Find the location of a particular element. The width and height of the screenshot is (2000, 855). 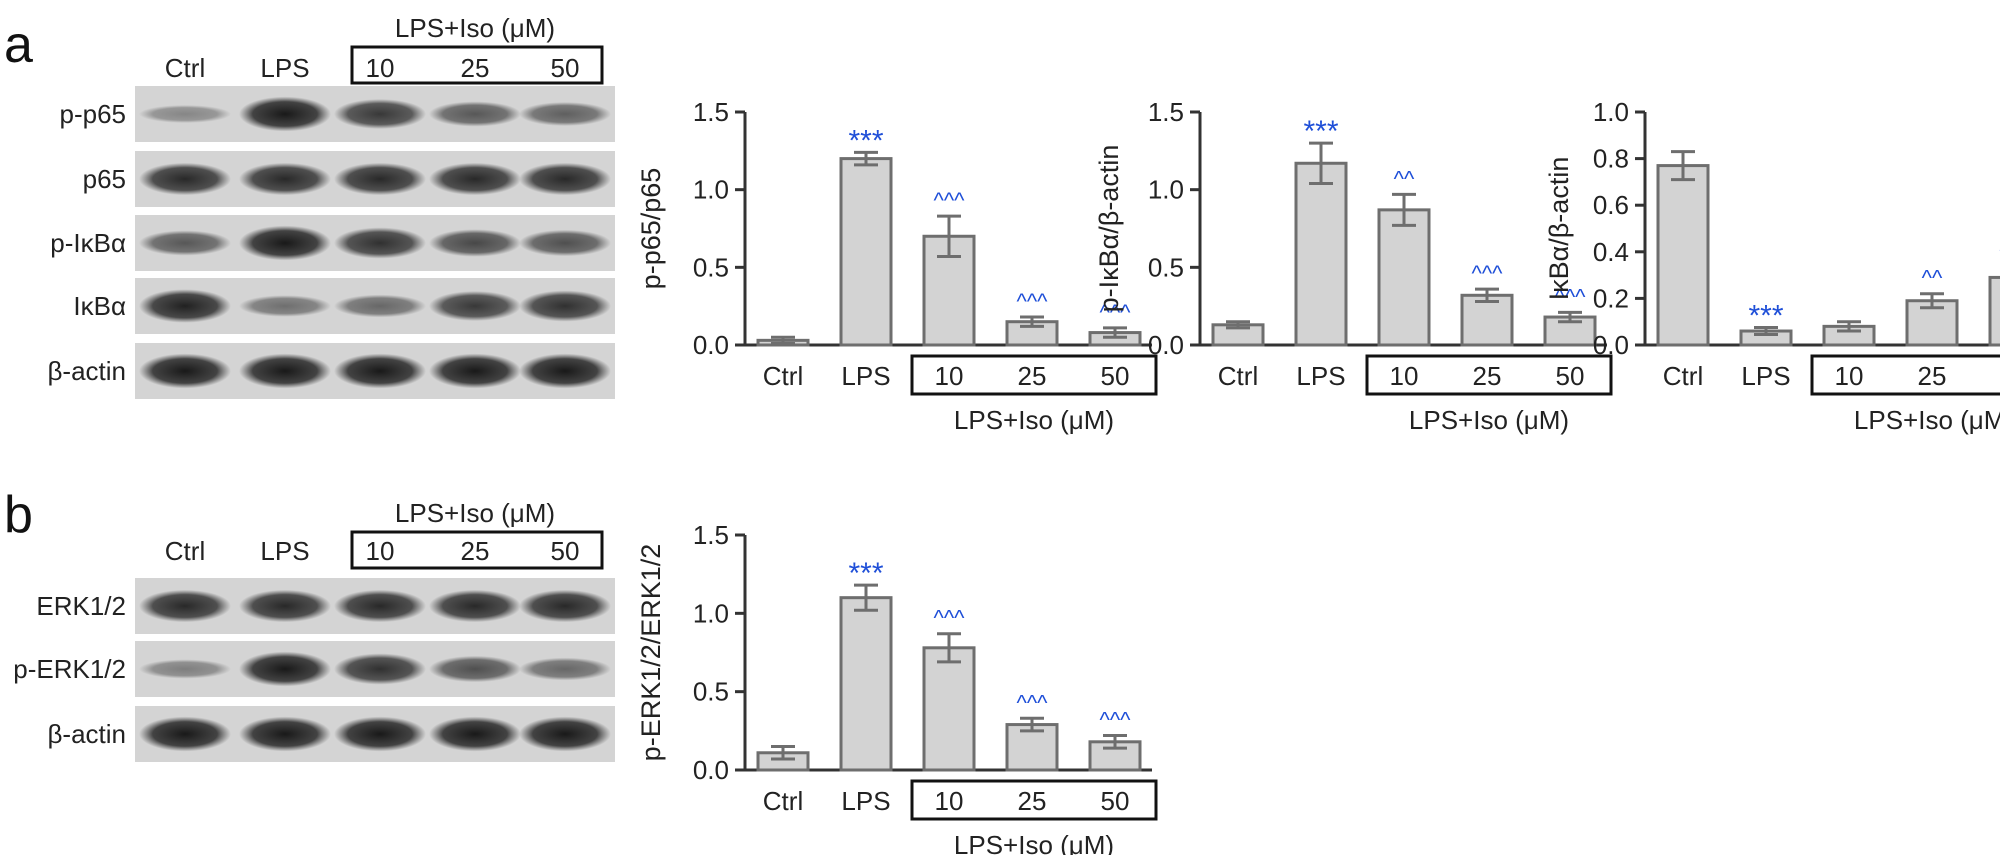

blot-label: β-actin is located at coordinates (86, 371).